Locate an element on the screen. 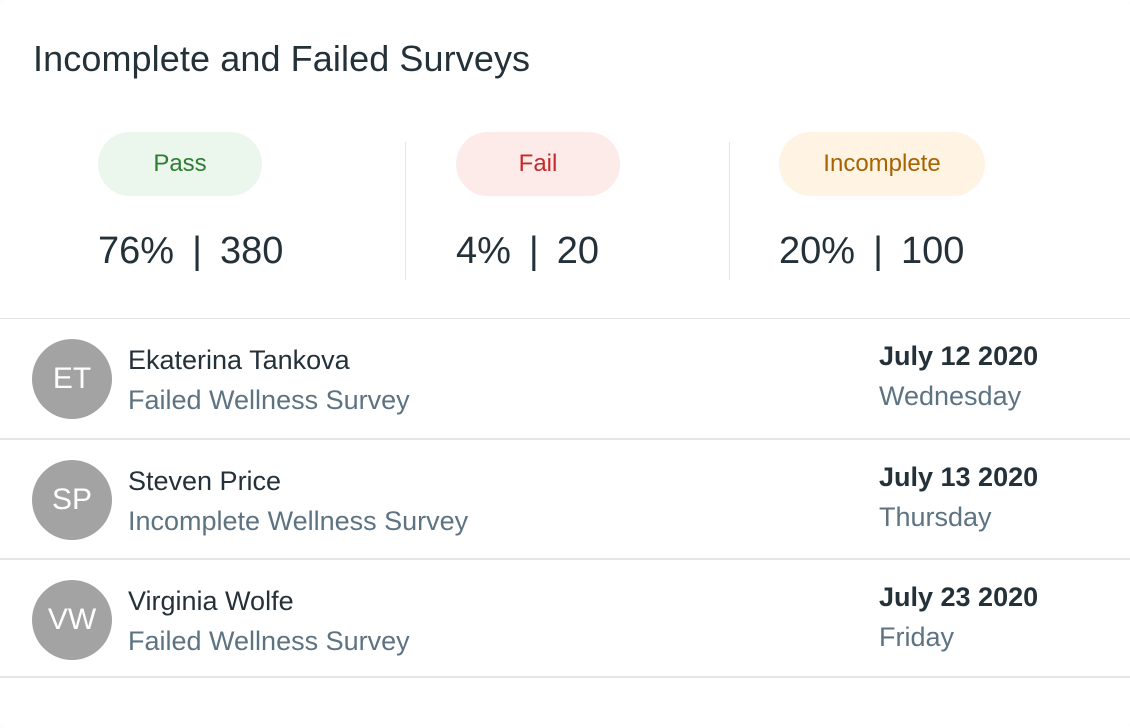 The width and height of the screenshot is (1130, 728). fail-value: 4% | 20 is located at coordinates (527, 251).